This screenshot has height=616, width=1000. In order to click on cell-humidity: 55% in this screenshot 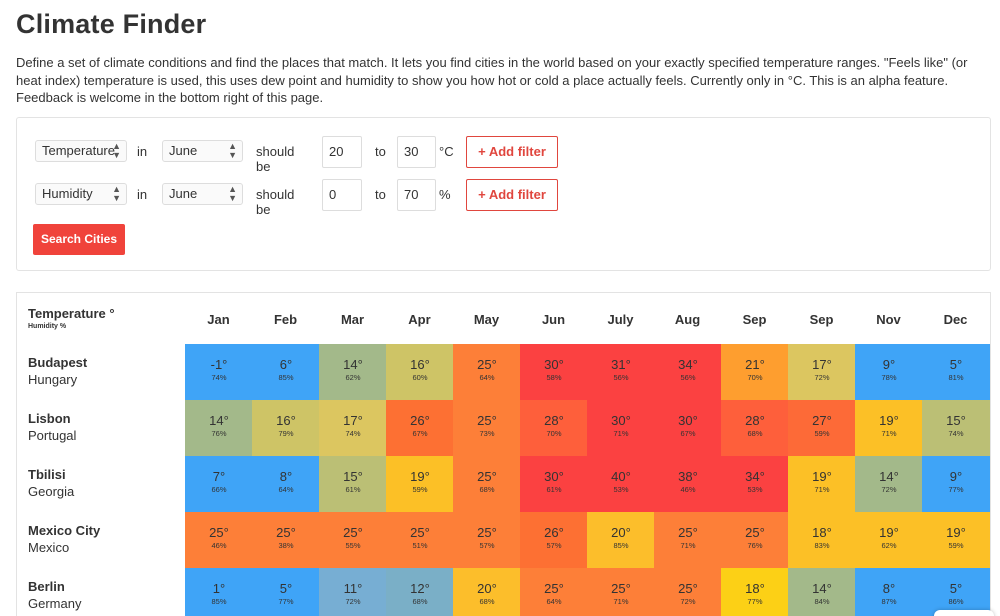, I will do `click(353, 545)`.